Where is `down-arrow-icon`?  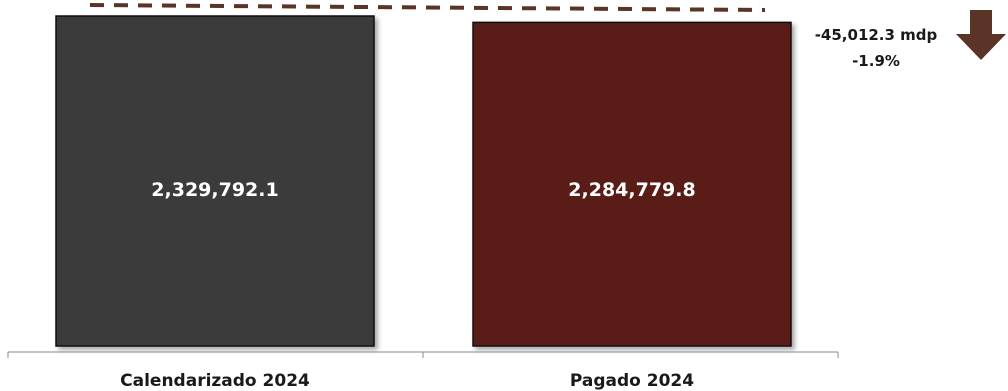 down-arrow-icon is located at coordinates (981, 35).